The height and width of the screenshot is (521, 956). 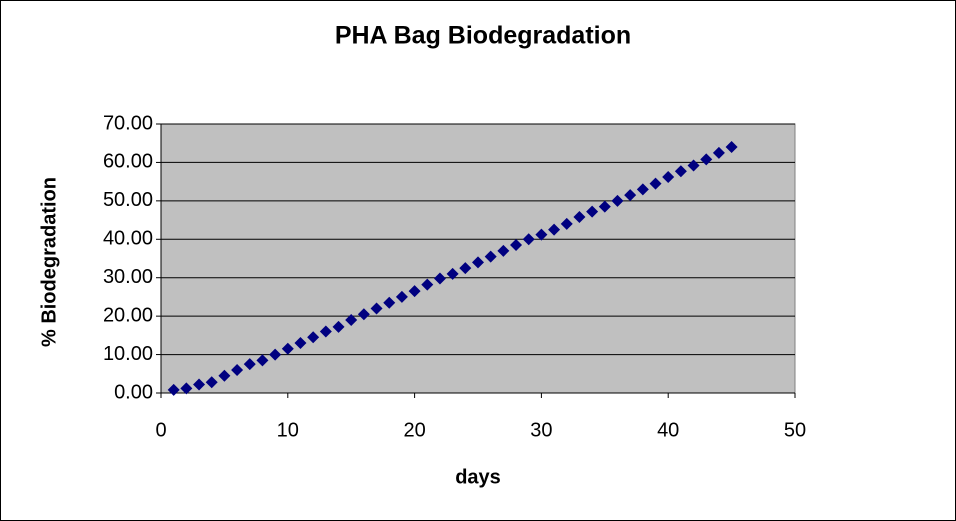 I want to click on x-axis-label: days, so click(x=478, y=477).